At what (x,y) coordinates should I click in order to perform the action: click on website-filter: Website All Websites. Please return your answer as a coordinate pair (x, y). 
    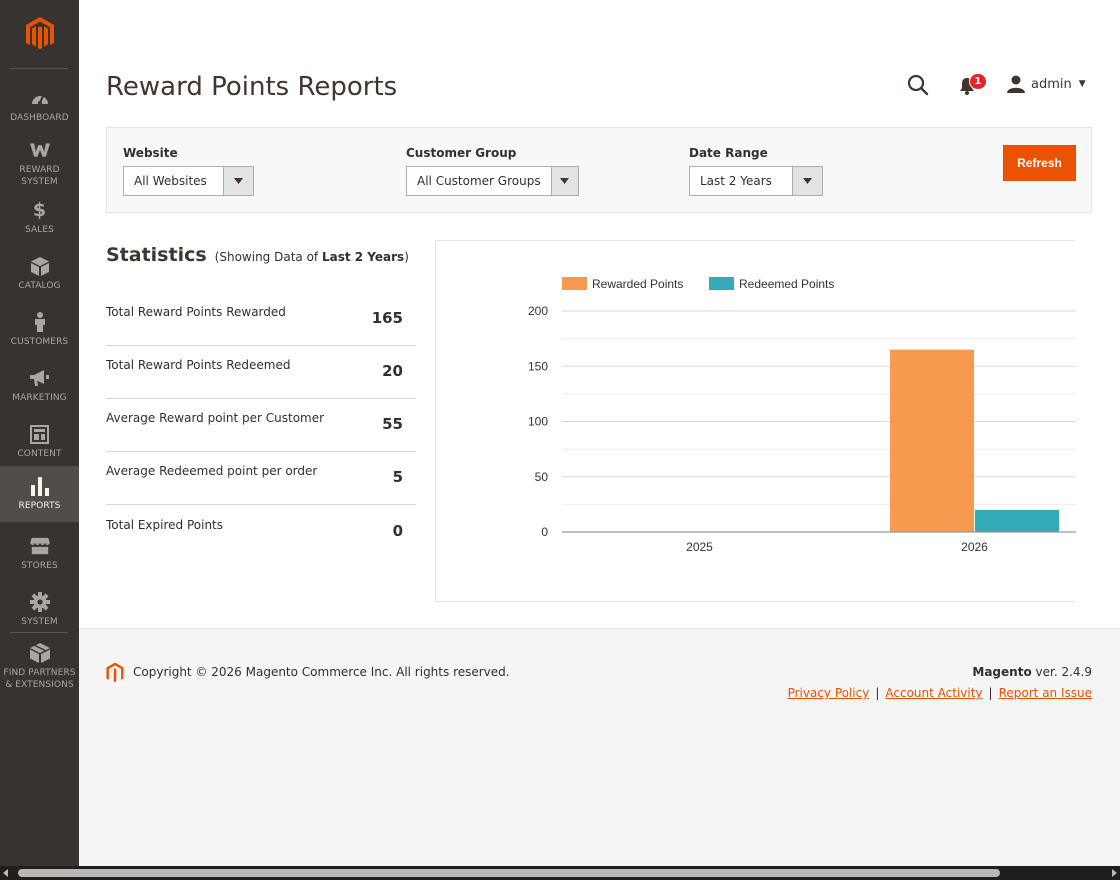
    Looking at the image, I should click on (188, 171).